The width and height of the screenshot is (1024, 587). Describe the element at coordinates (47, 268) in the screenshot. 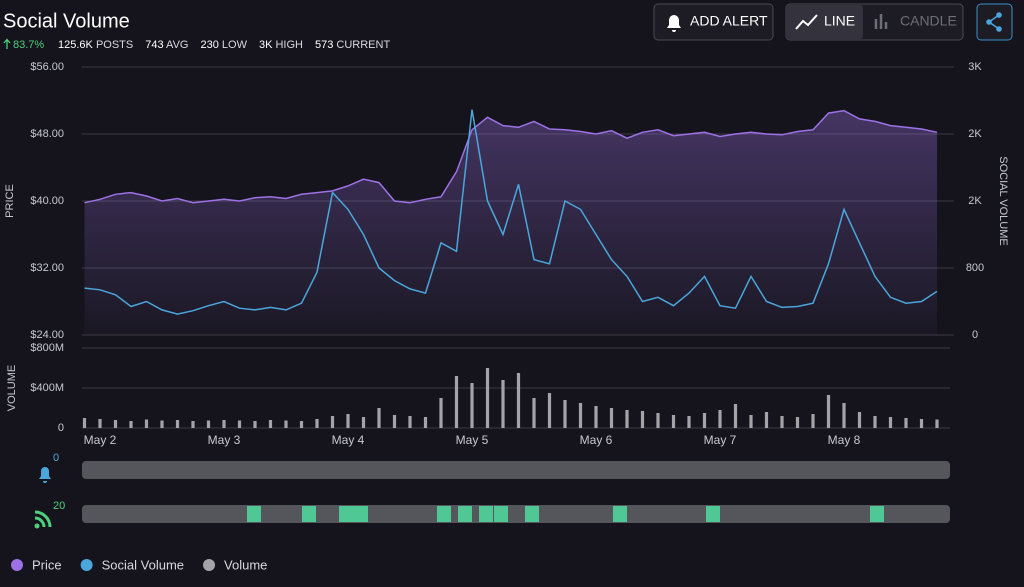

I see `y-tick-label: $32.00` at that location.